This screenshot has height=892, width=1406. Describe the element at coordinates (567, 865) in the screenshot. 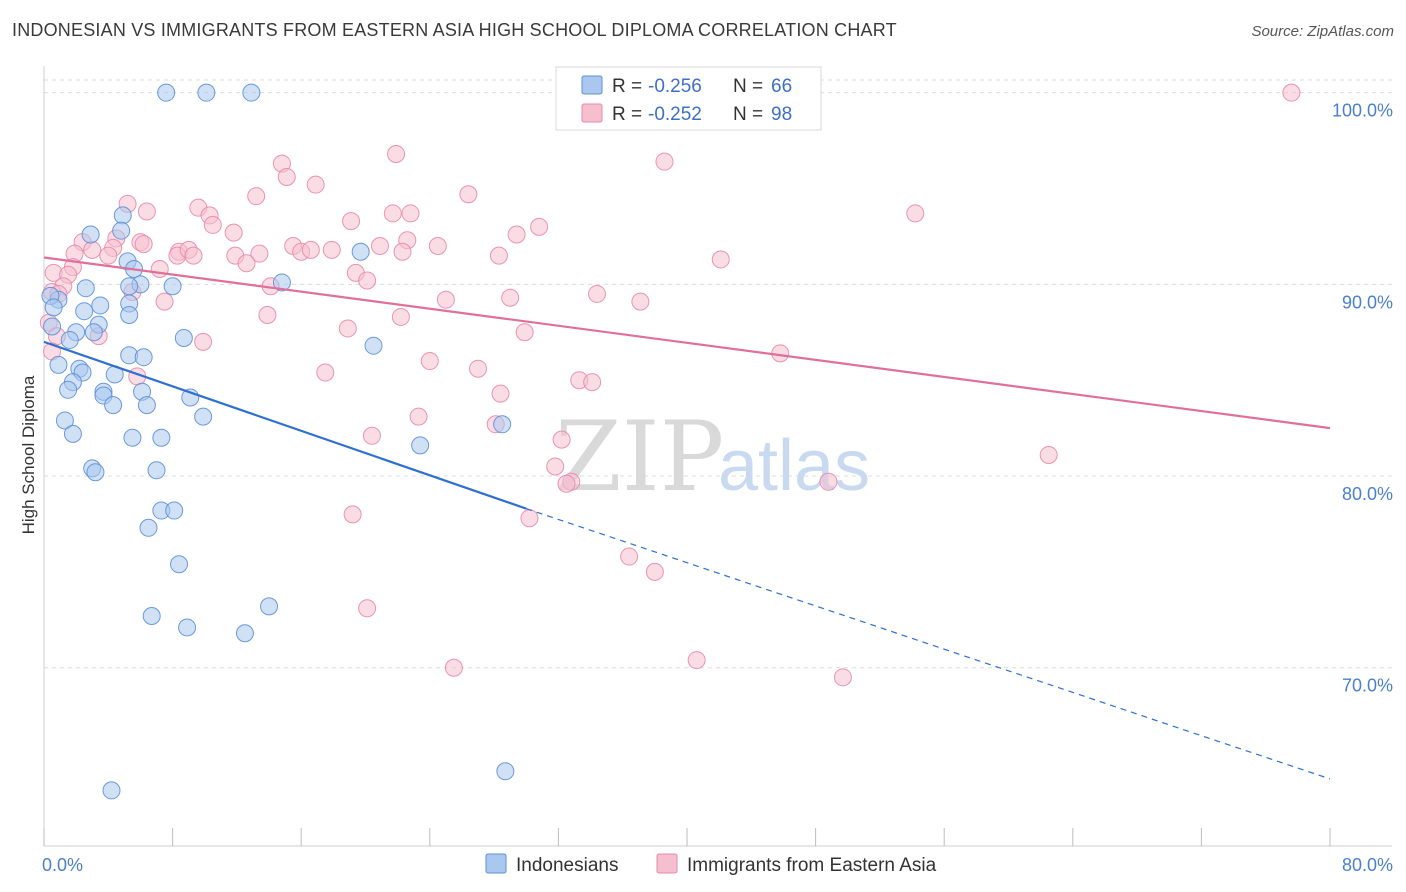

I see `legend-label-indonesians: Indonesians` at that location.